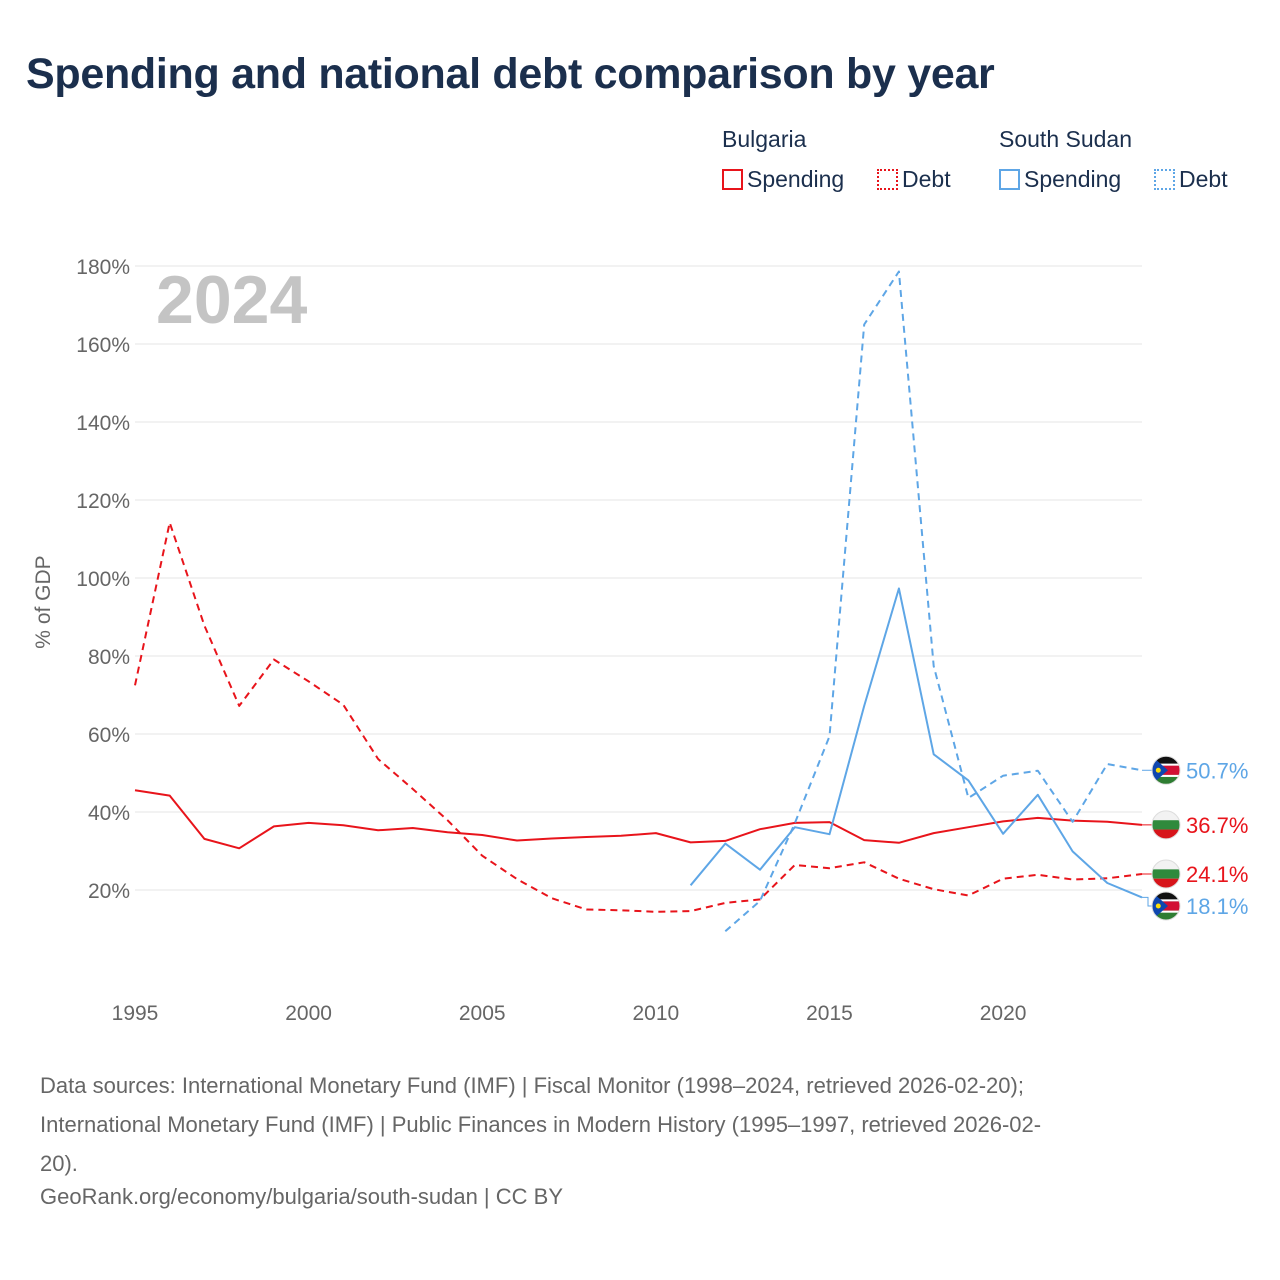  What do you see at coordinates (569, 1013) in the screenshot?
I see `x-axis-ticks: 1995 2000 2005 2010 2015 2020` at bounding box center [569, 1013].